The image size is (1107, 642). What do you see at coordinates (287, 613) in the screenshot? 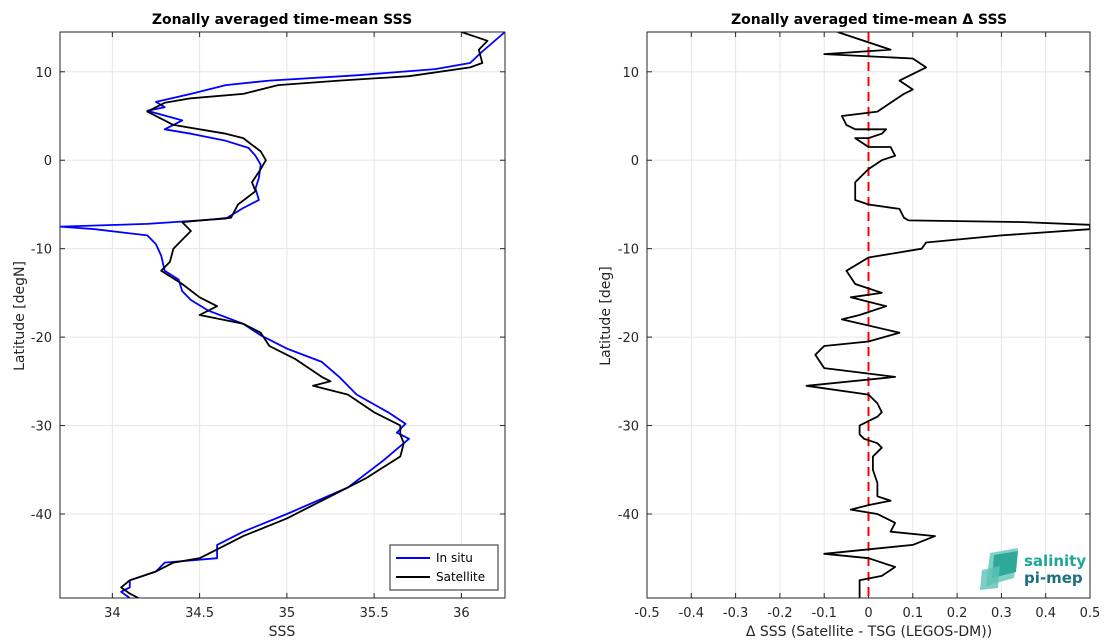
I see `left-x-tick-label: 35` at bounding box center [287, 613].